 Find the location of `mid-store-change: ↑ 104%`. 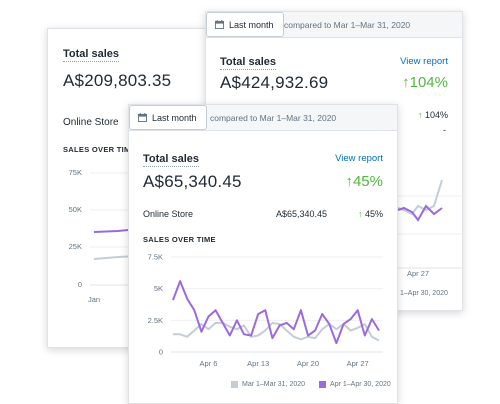

mid-store-change: ↑ 104% is located at coordinates (433, 115).